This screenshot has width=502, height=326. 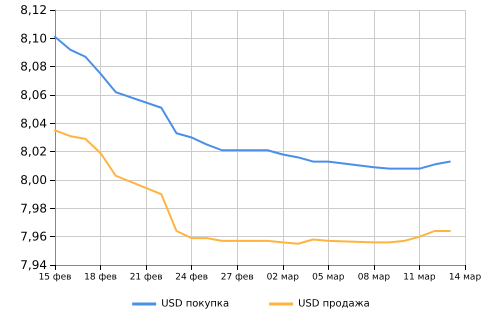 What do you see at coordinates (237, 277) in the screenshot?
I see `x-tick-label: 27 фев` at bounding box center [237, 277].